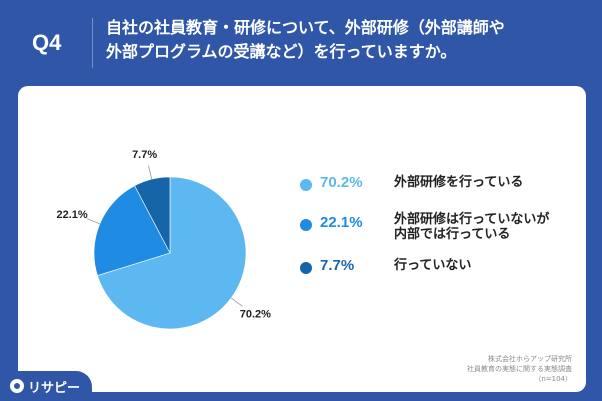 Image resolution: width=602 pixels, height=401 pixels. I want to click on question-line-1: 自社の社員教育・研修について、外部研修（外部講師や, so click(305, 27).